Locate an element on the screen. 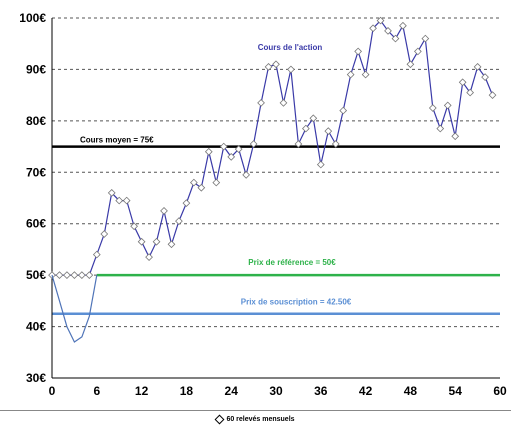 The width and height of the screenshot is (511, 430). y-tick-label: 70€ is located at coordinates (36, 172).